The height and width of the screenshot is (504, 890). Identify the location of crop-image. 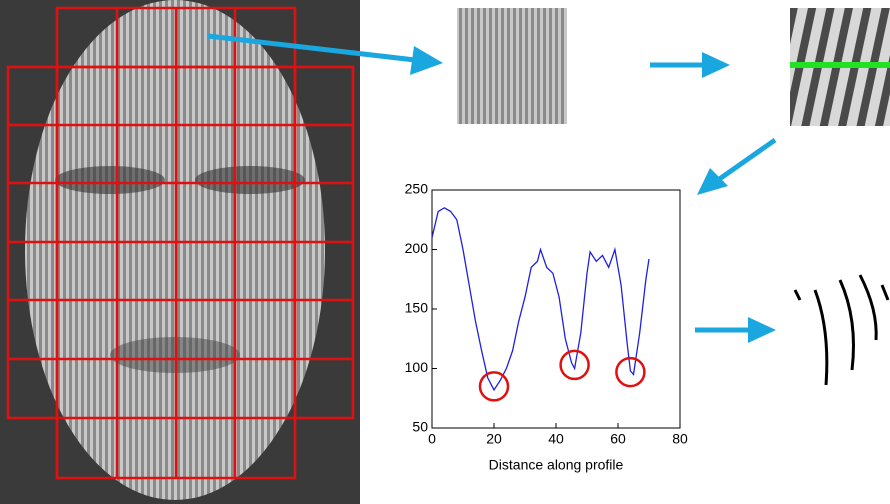
(512, 66).